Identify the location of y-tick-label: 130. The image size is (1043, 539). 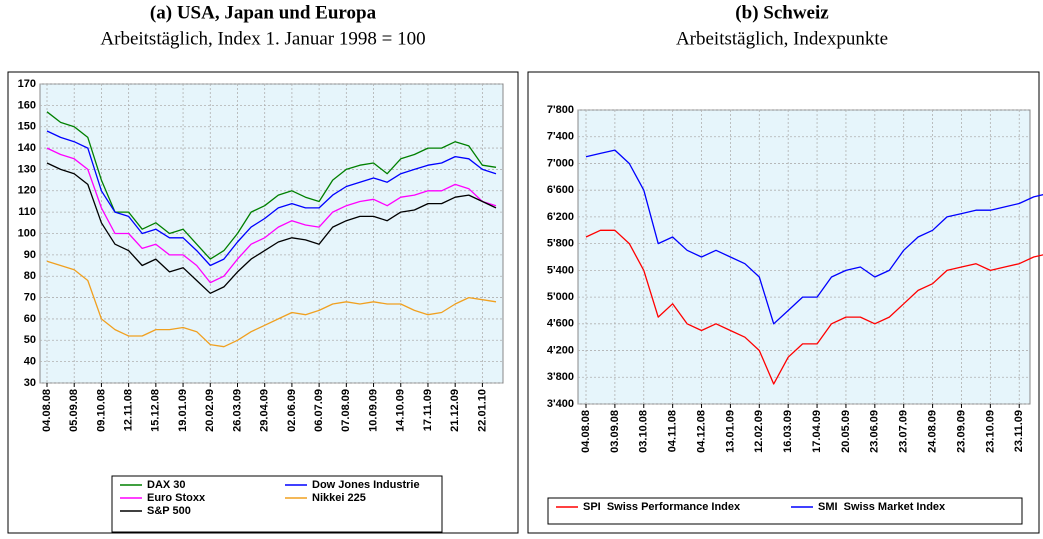
(27, 169).